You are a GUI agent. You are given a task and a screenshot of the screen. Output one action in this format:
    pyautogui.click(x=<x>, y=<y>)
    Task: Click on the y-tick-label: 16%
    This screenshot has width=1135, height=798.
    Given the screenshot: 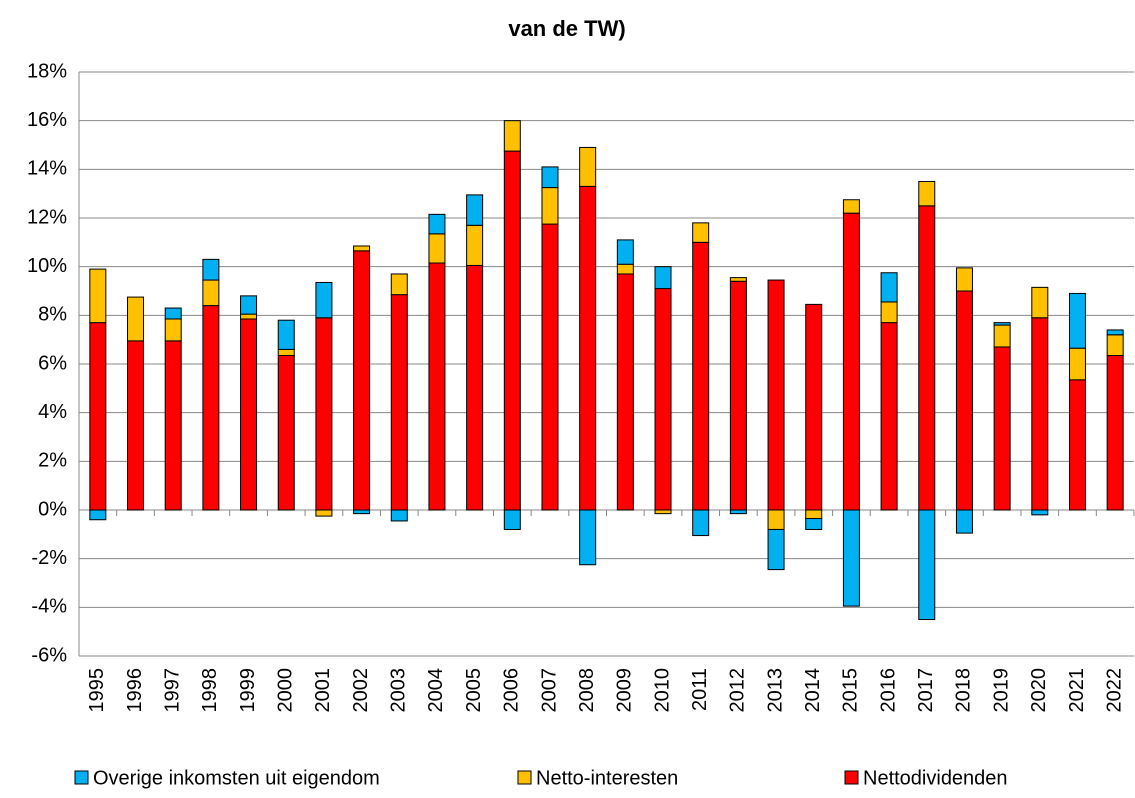 What is the action you would take?
    pyautogui.click(x=47, y=120)
    